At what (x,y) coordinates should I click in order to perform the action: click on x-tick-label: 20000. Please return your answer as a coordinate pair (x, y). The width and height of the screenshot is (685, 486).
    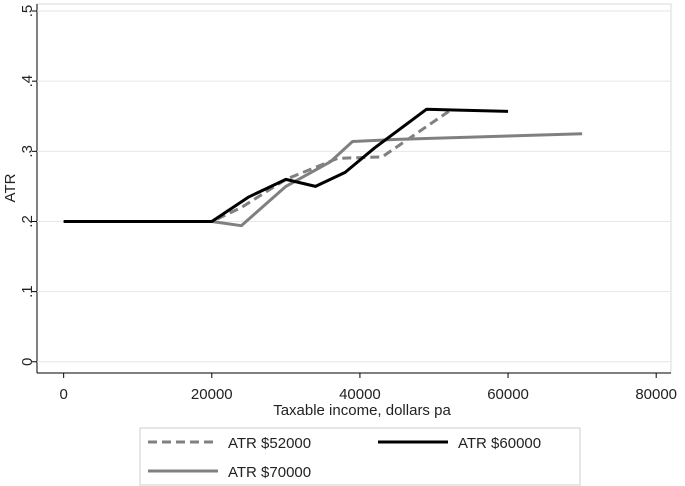
    Looking at the image, I should click on (212, 394).